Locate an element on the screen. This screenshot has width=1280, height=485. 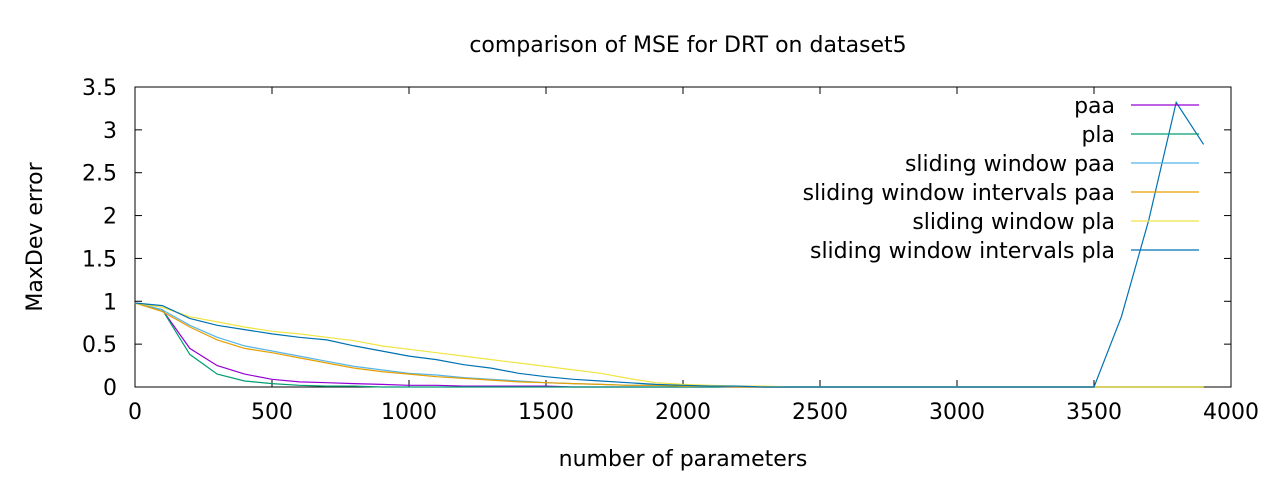
x-tick-label: 2500 is located at coordinates (820, 412).